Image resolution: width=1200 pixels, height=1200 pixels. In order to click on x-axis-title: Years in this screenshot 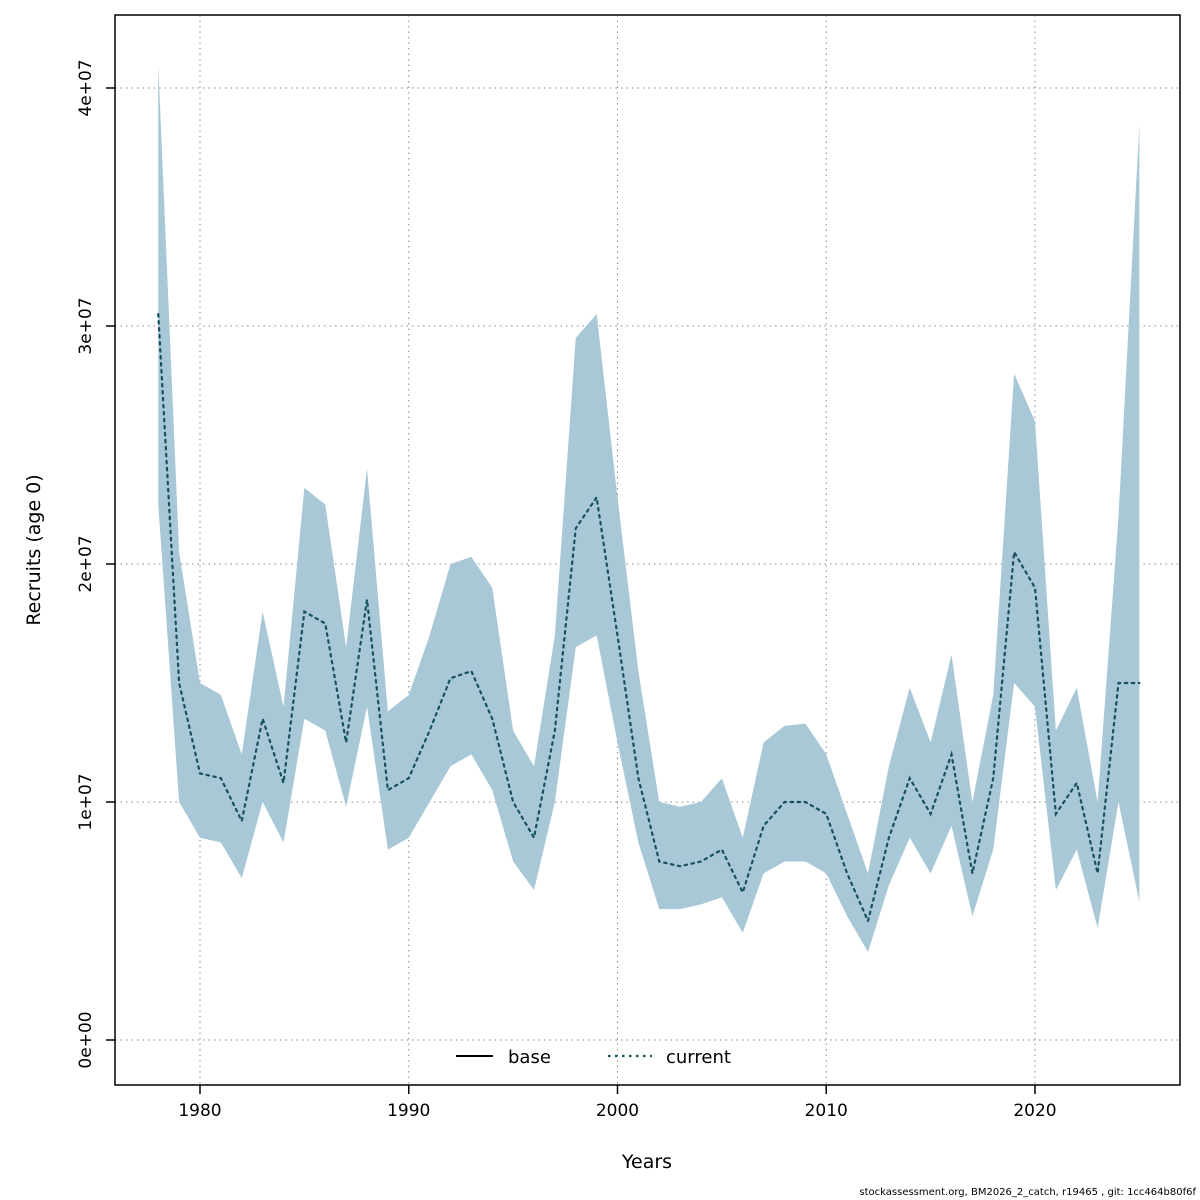, I will do `click(646, 1162)`.